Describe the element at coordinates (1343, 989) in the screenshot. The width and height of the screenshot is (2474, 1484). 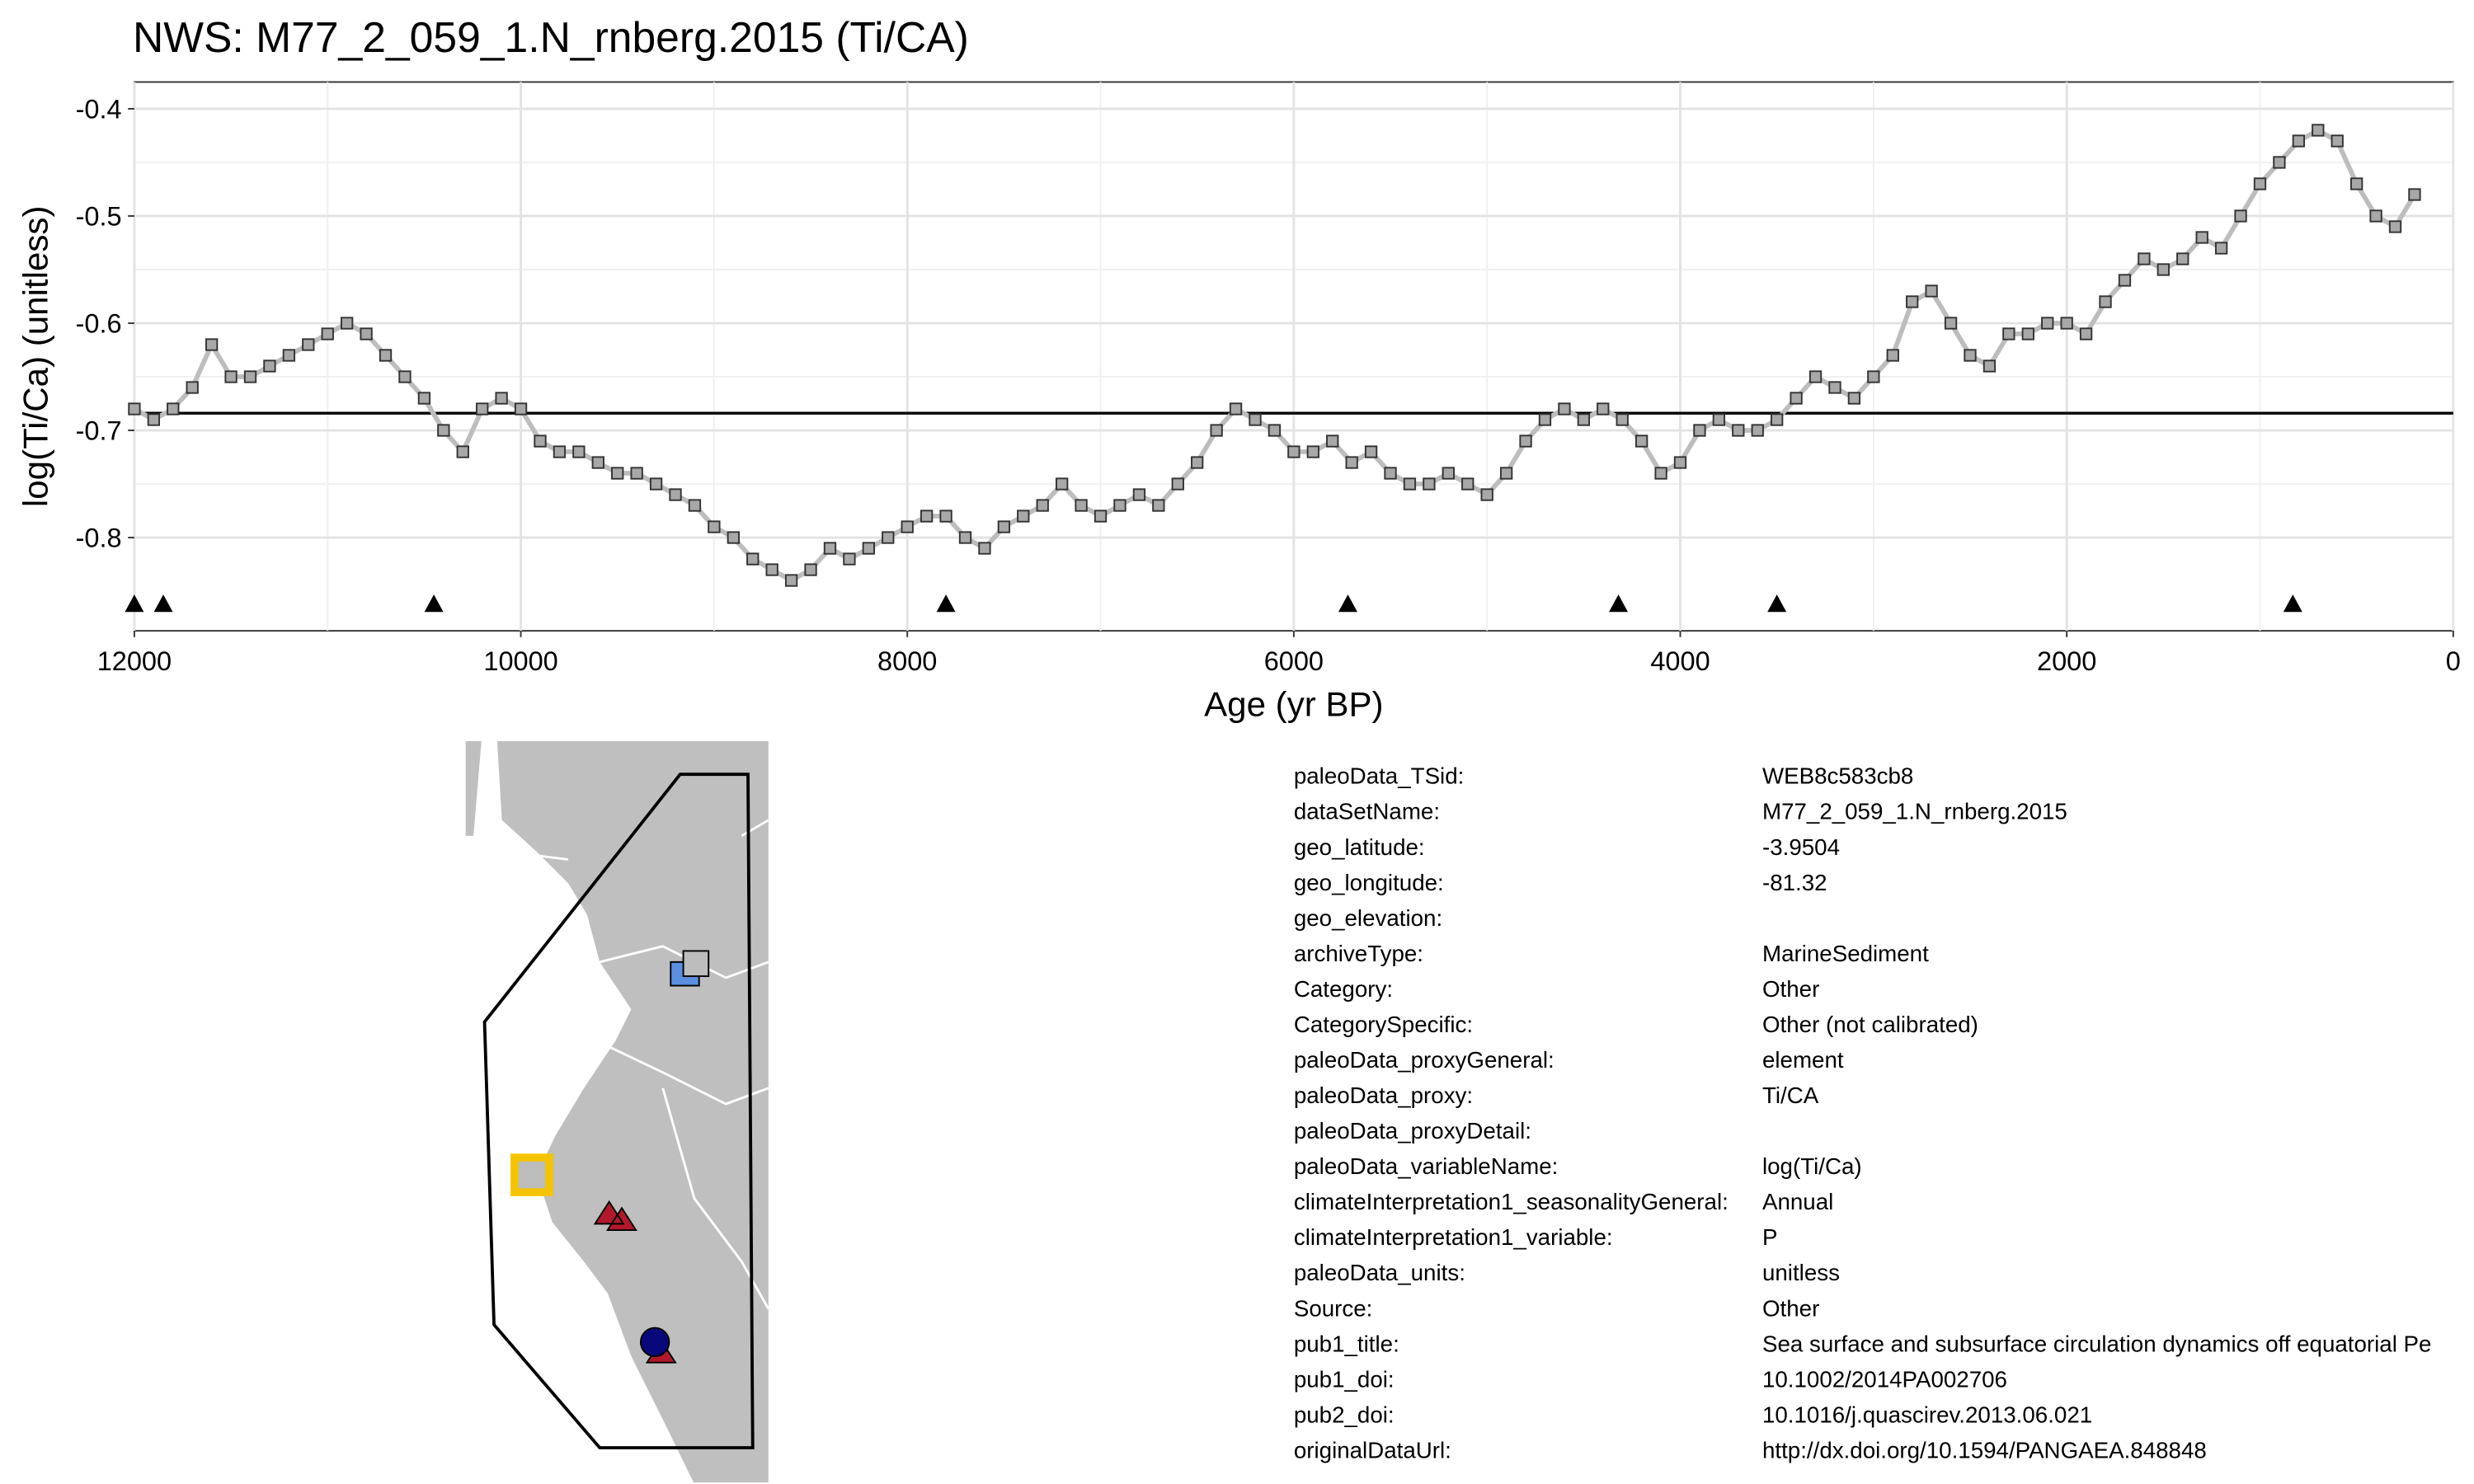
I see `metadata-key: Category:` at that location.